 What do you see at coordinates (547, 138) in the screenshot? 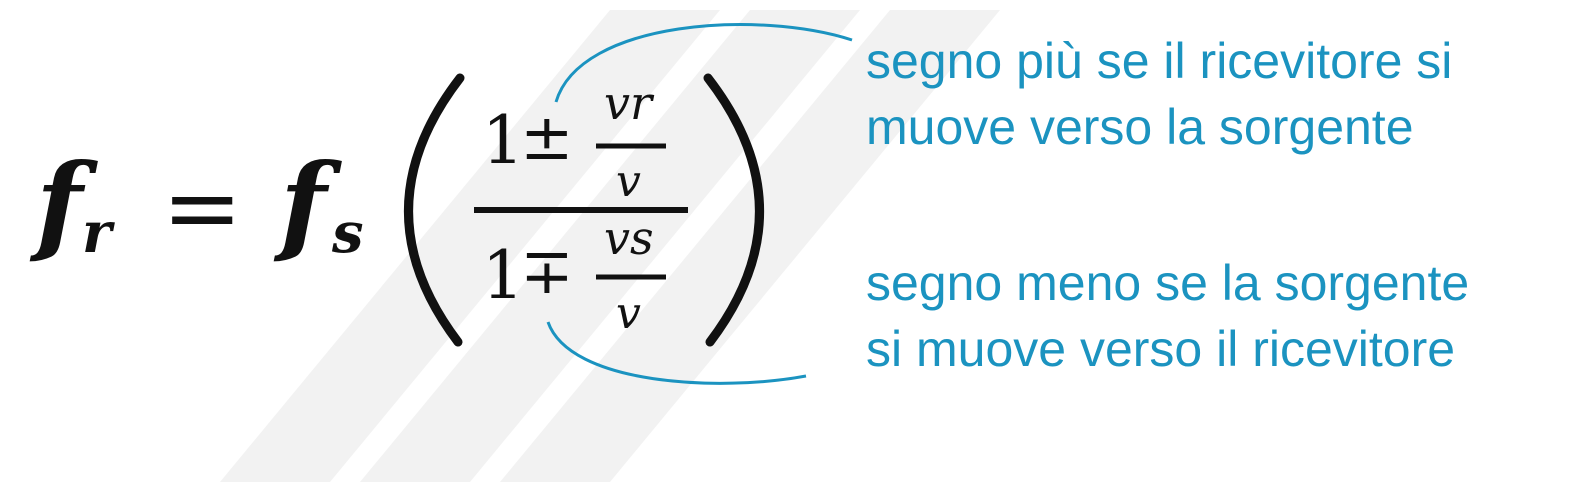
I see `plus-minus-sign: ±` at bounding box center [547, 138].